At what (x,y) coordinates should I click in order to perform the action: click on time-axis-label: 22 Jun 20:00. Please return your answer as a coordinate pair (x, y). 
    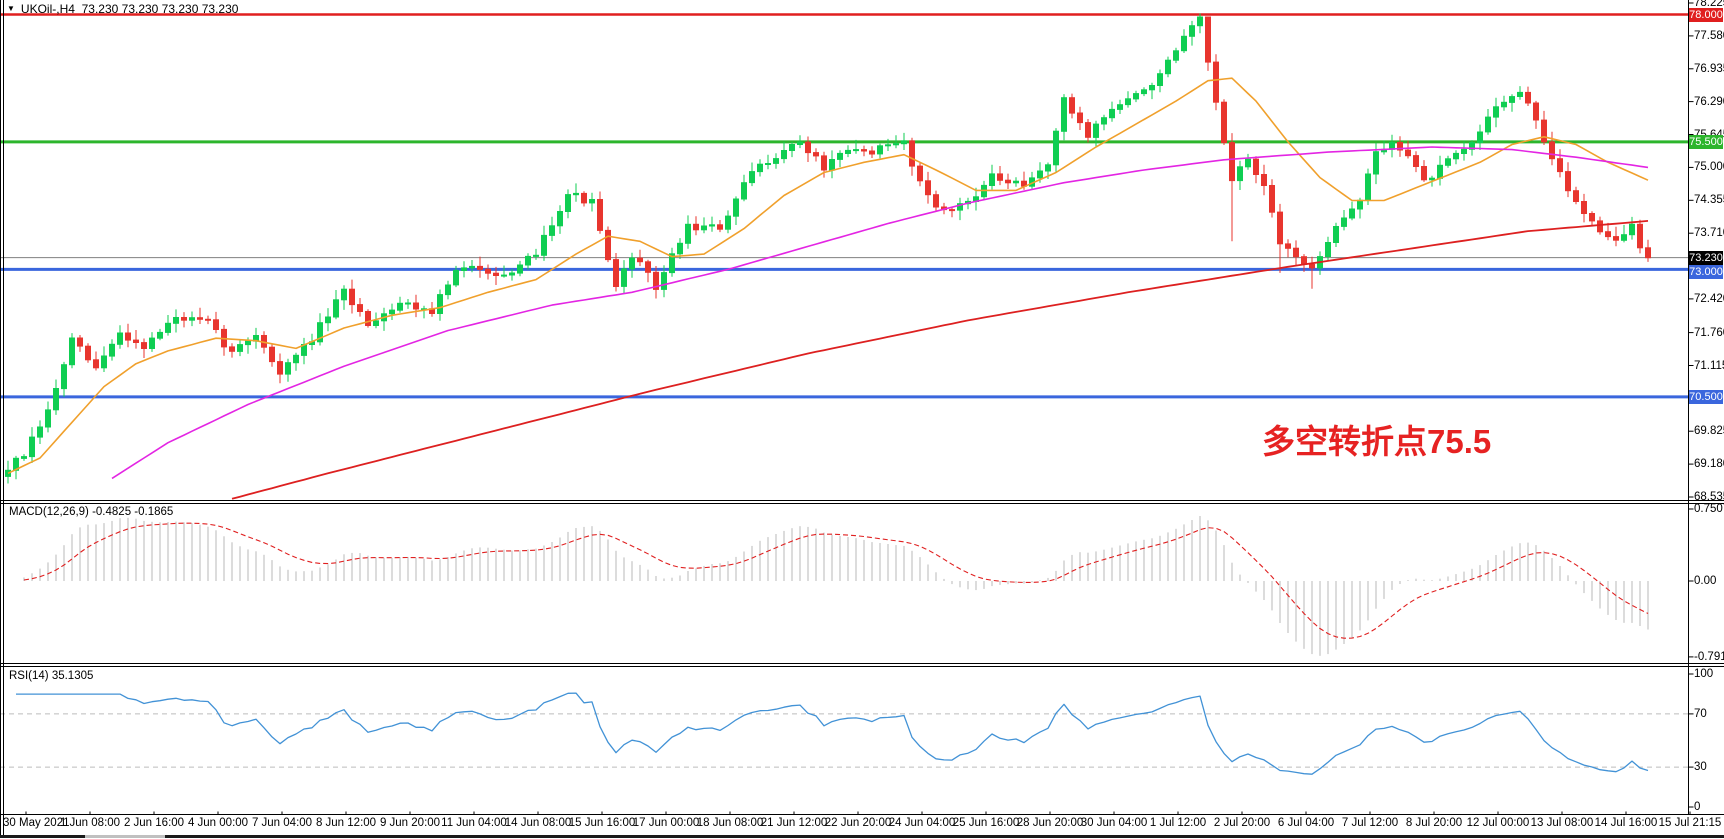
    Looking at the image, I should click on (858, 823).